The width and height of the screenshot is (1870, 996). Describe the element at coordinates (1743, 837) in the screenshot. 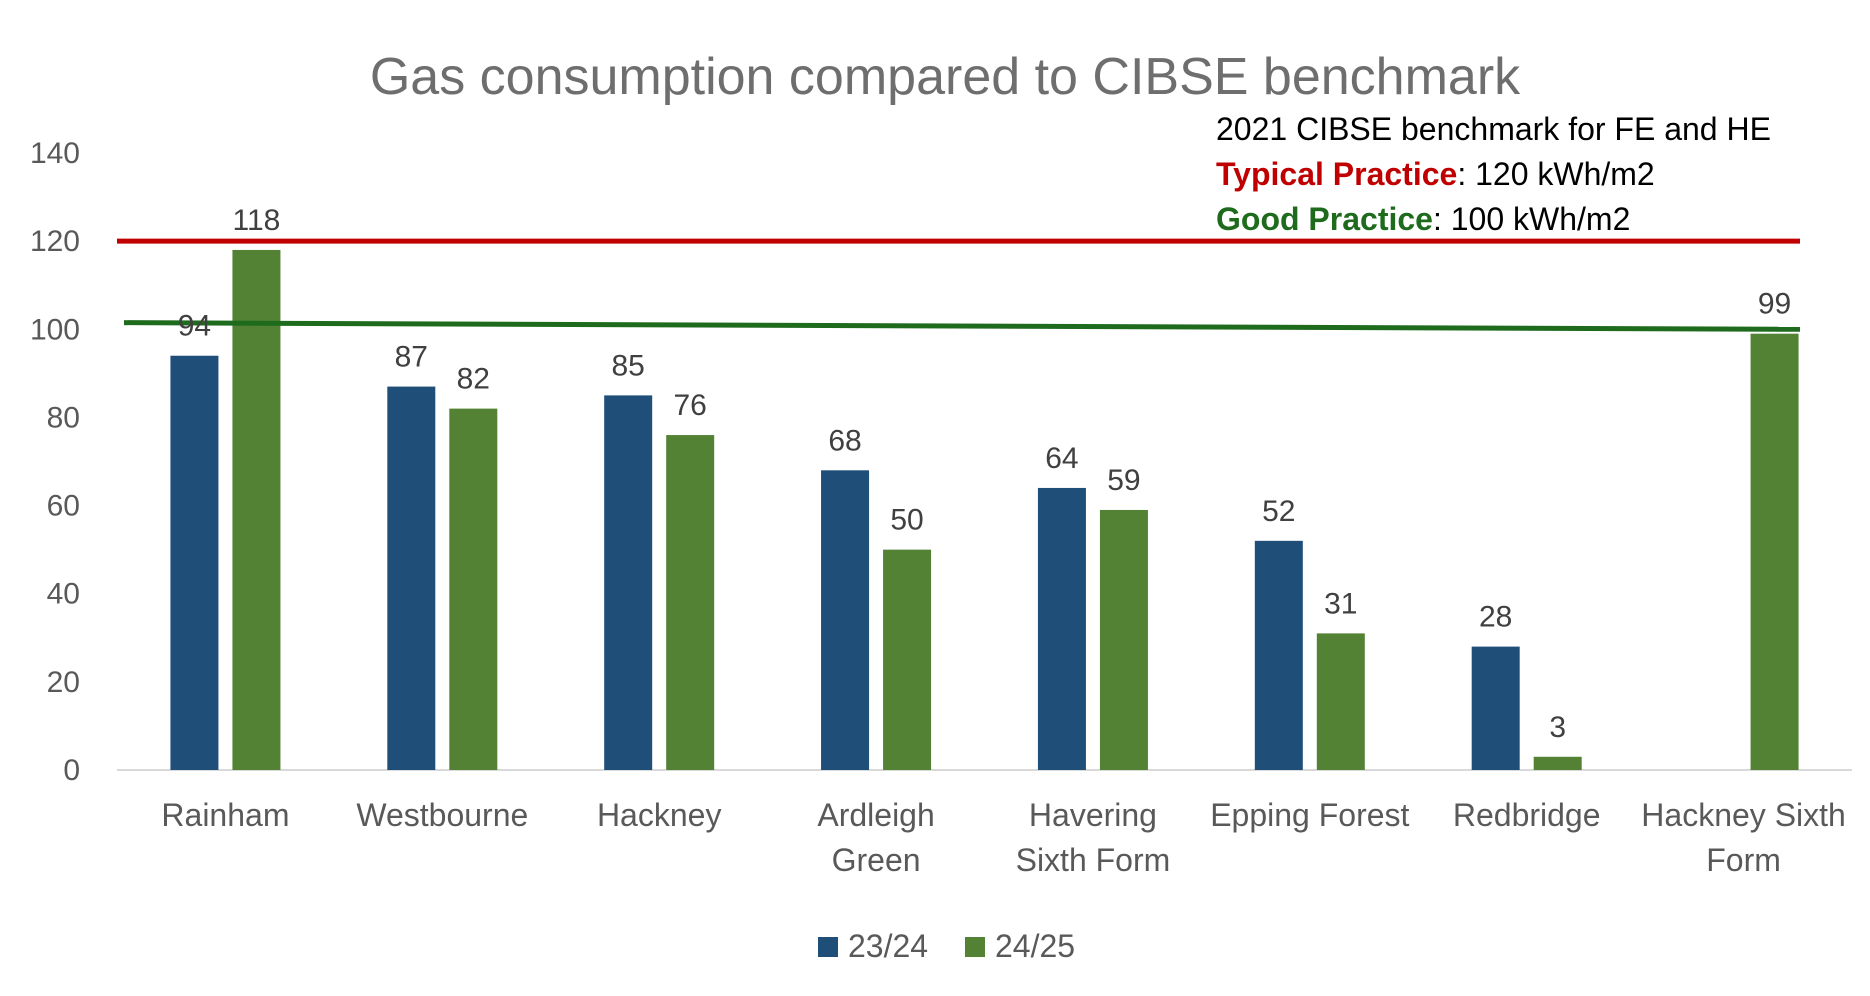

I see `category-label: Hackney Sixth Form` at that location.